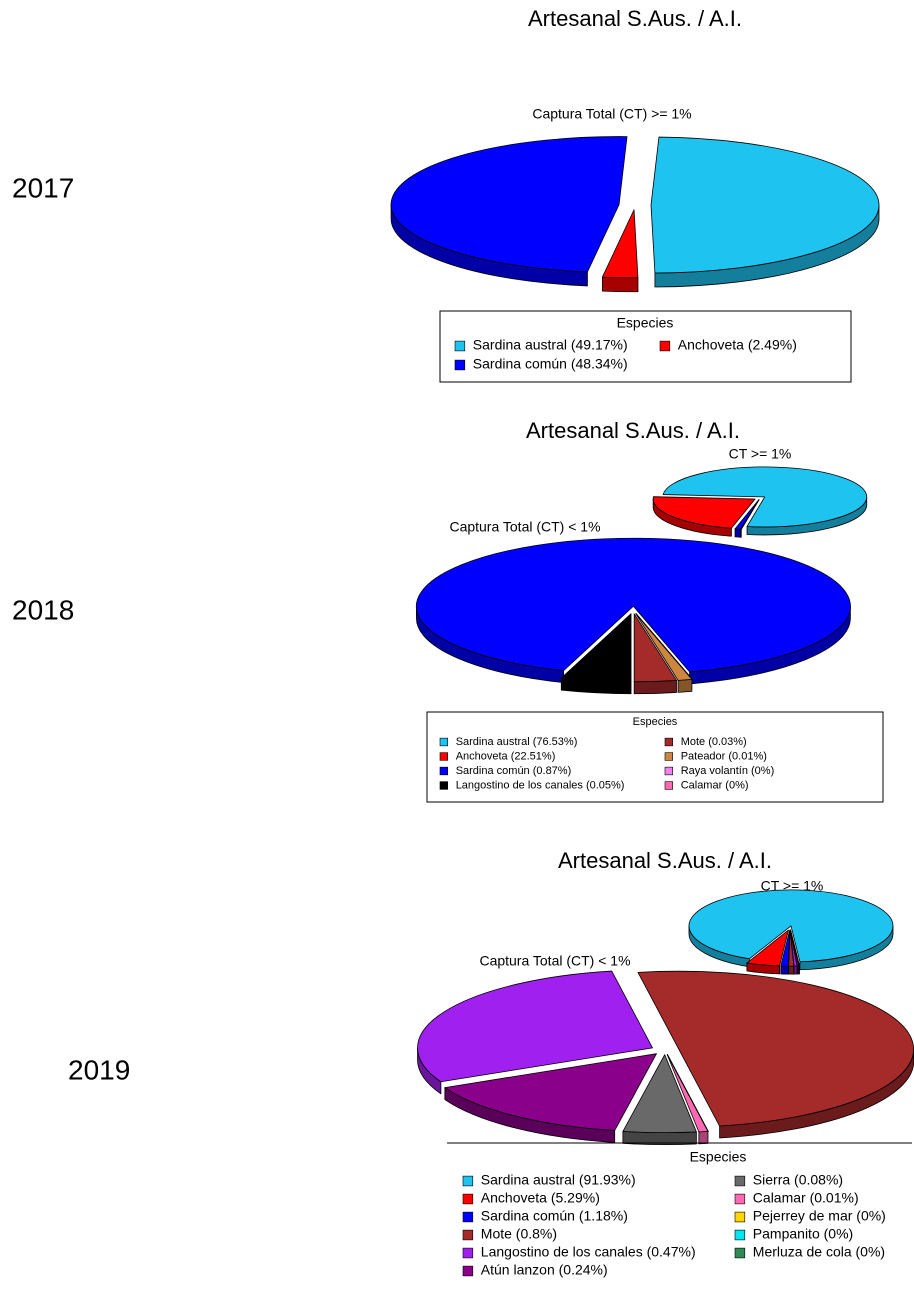 This screenshot has width=914, height=1292. I want to click on legend-label: Merluza de cola (0%), so click(819, 1252).